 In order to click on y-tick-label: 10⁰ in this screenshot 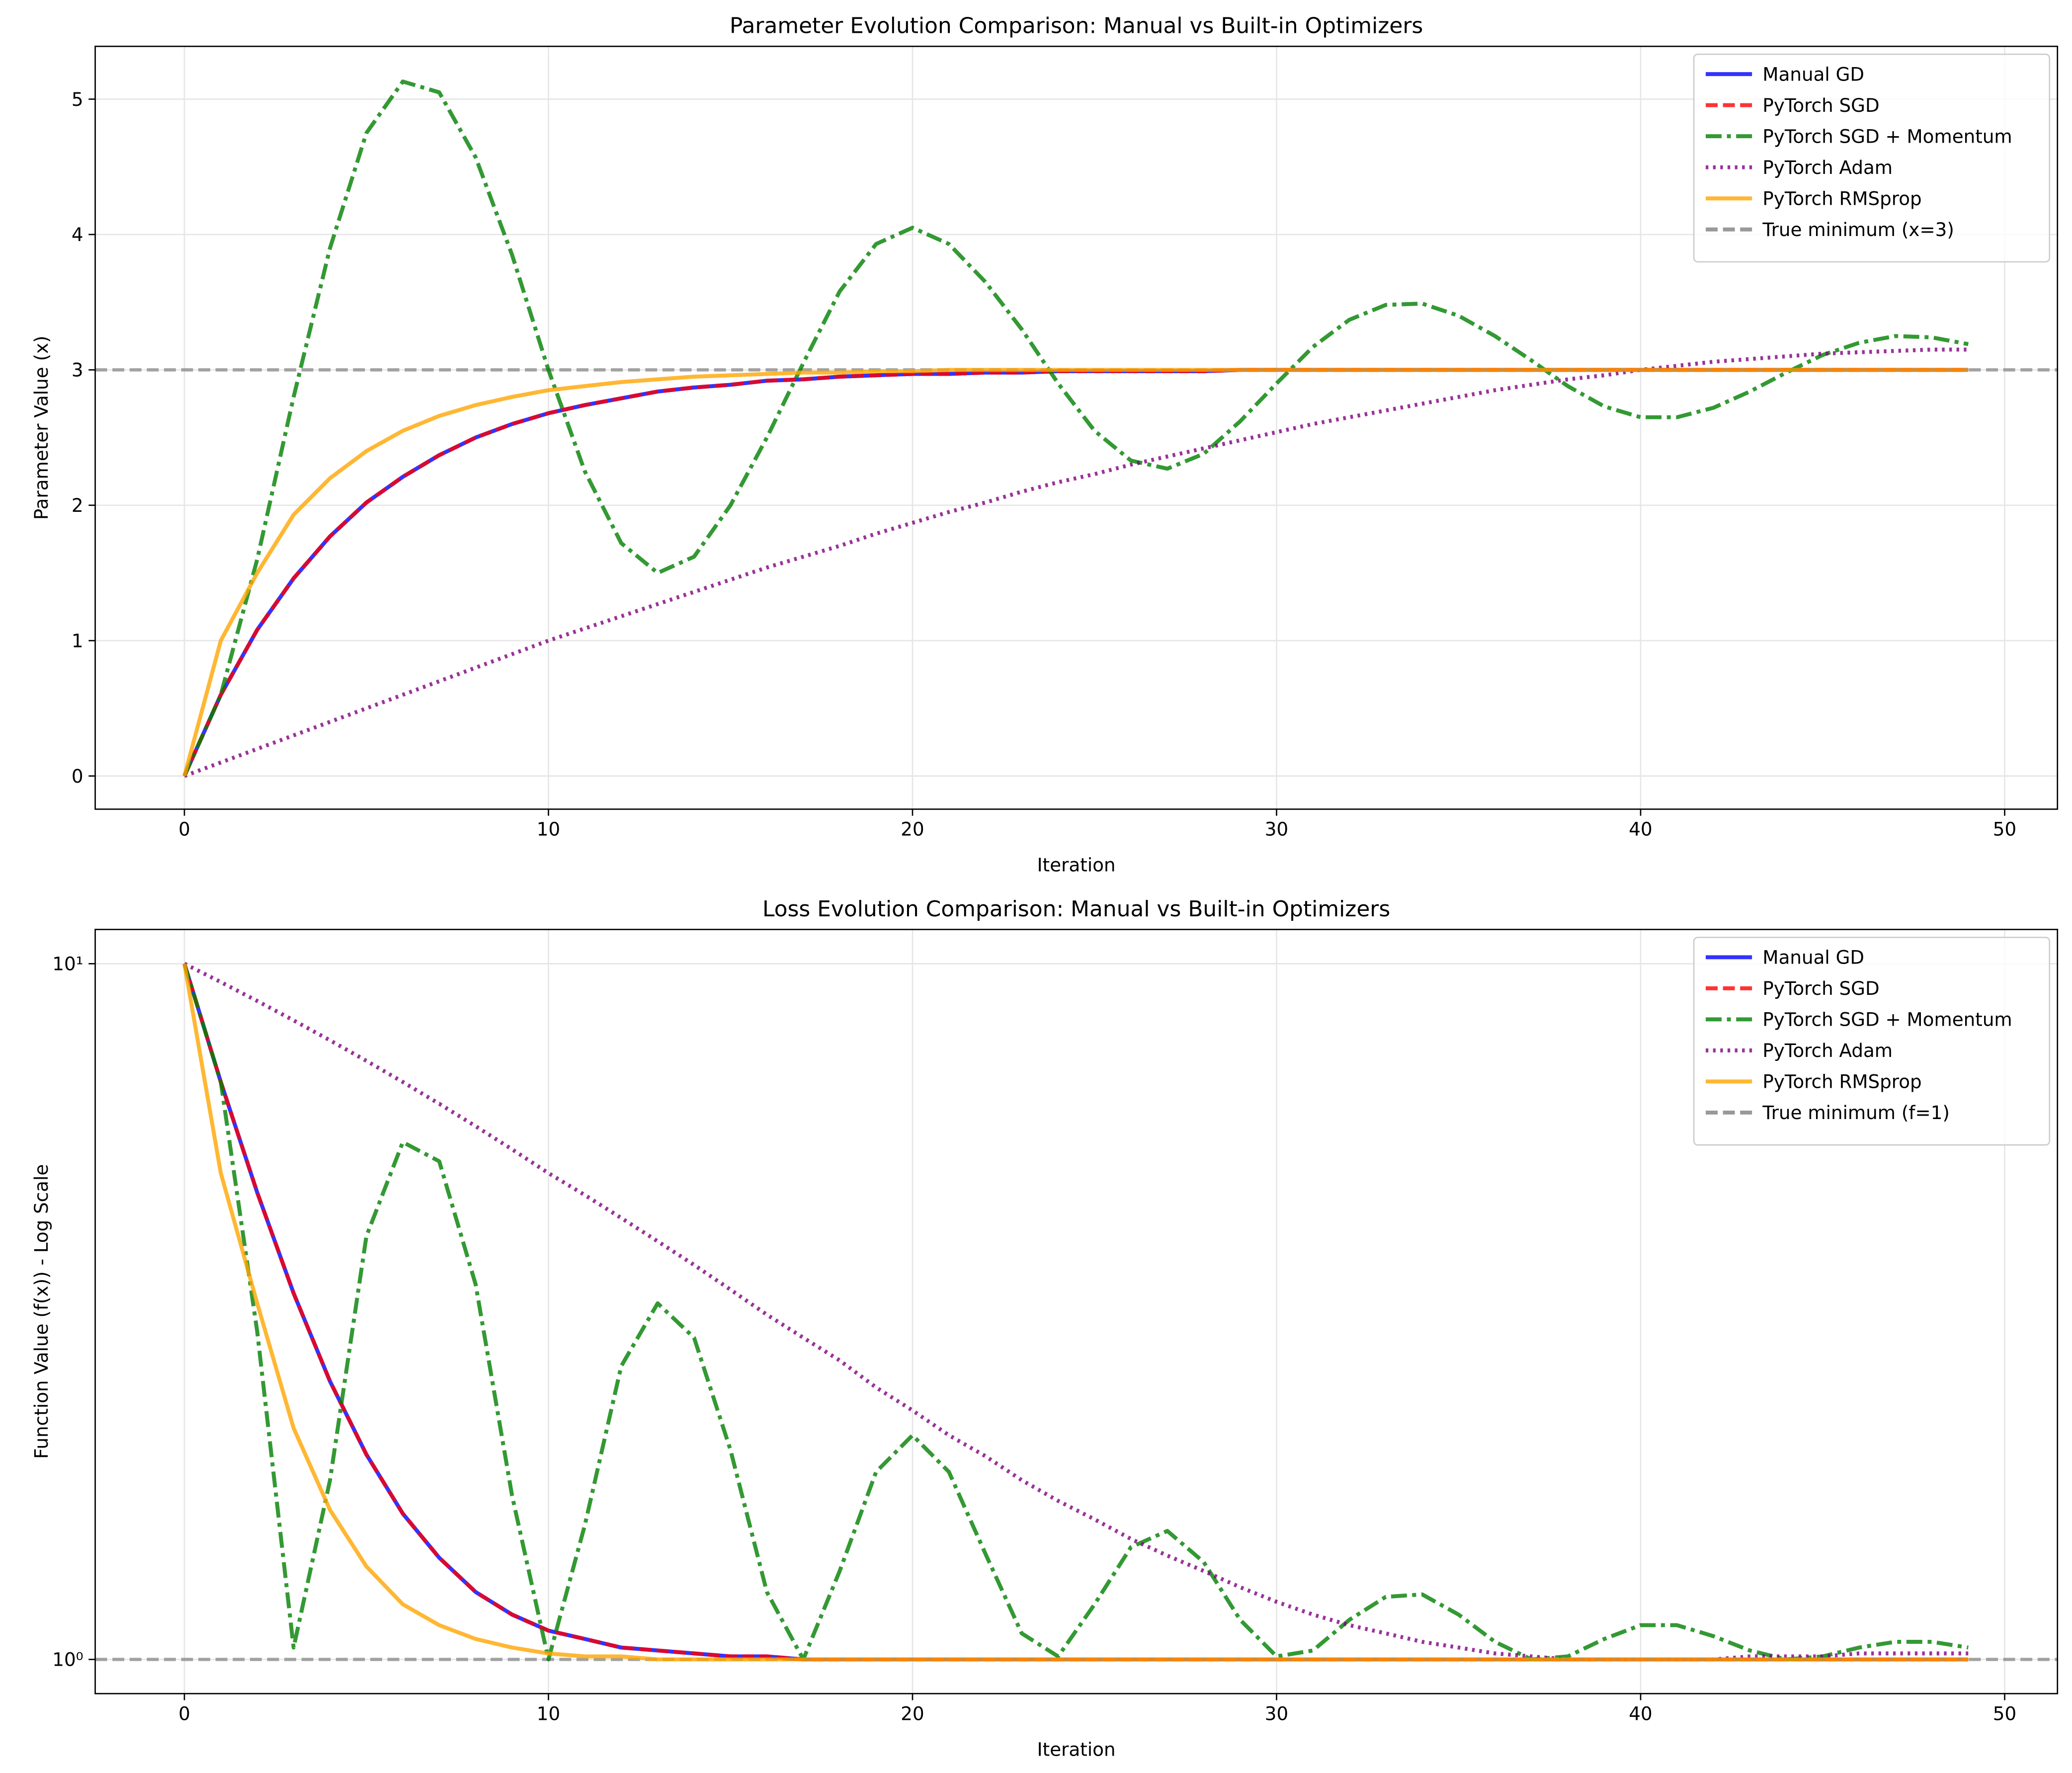, I will do `click(67, 1660)`.